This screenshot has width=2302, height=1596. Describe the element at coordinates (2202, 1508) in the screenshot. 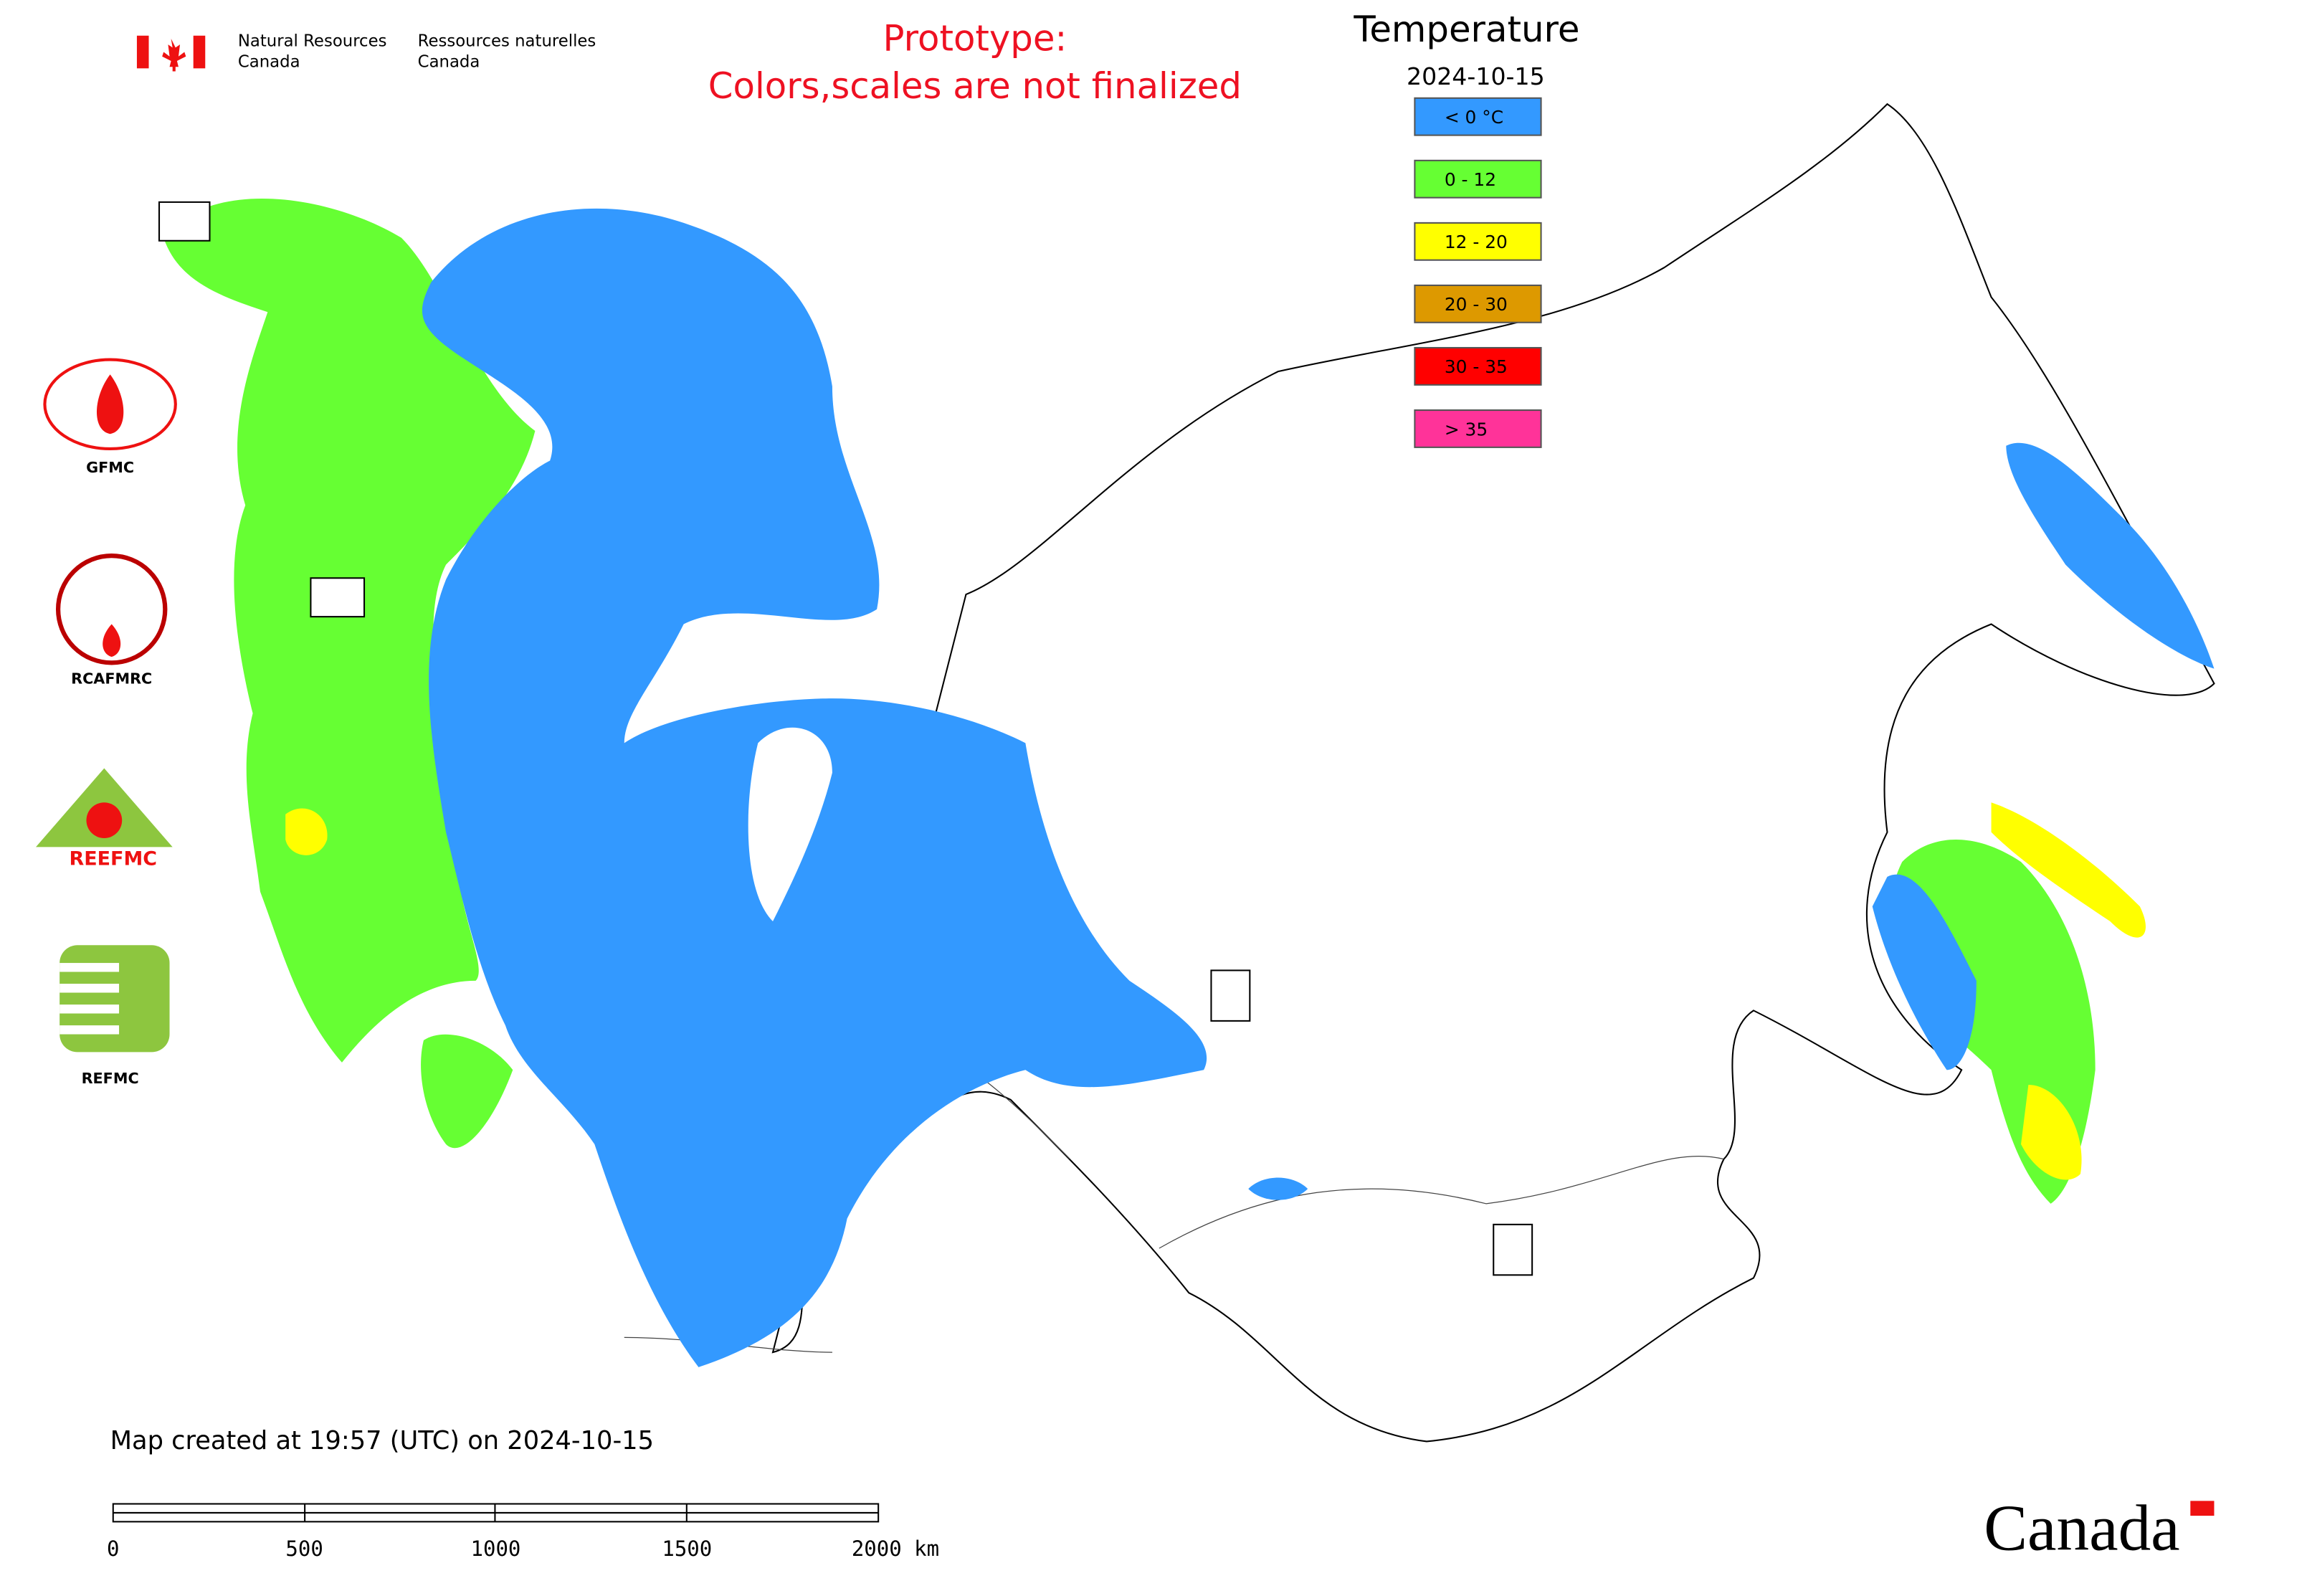

I see `wordmark-flag` at that location.